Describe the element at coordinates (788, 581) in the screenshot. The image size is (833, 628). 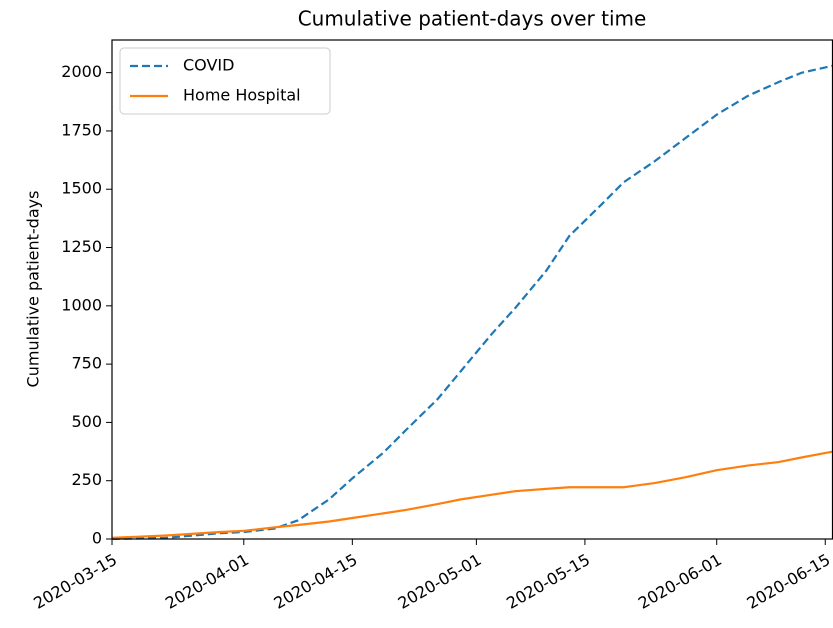
I see `x-tick-label: 2020-06-15` at that location.